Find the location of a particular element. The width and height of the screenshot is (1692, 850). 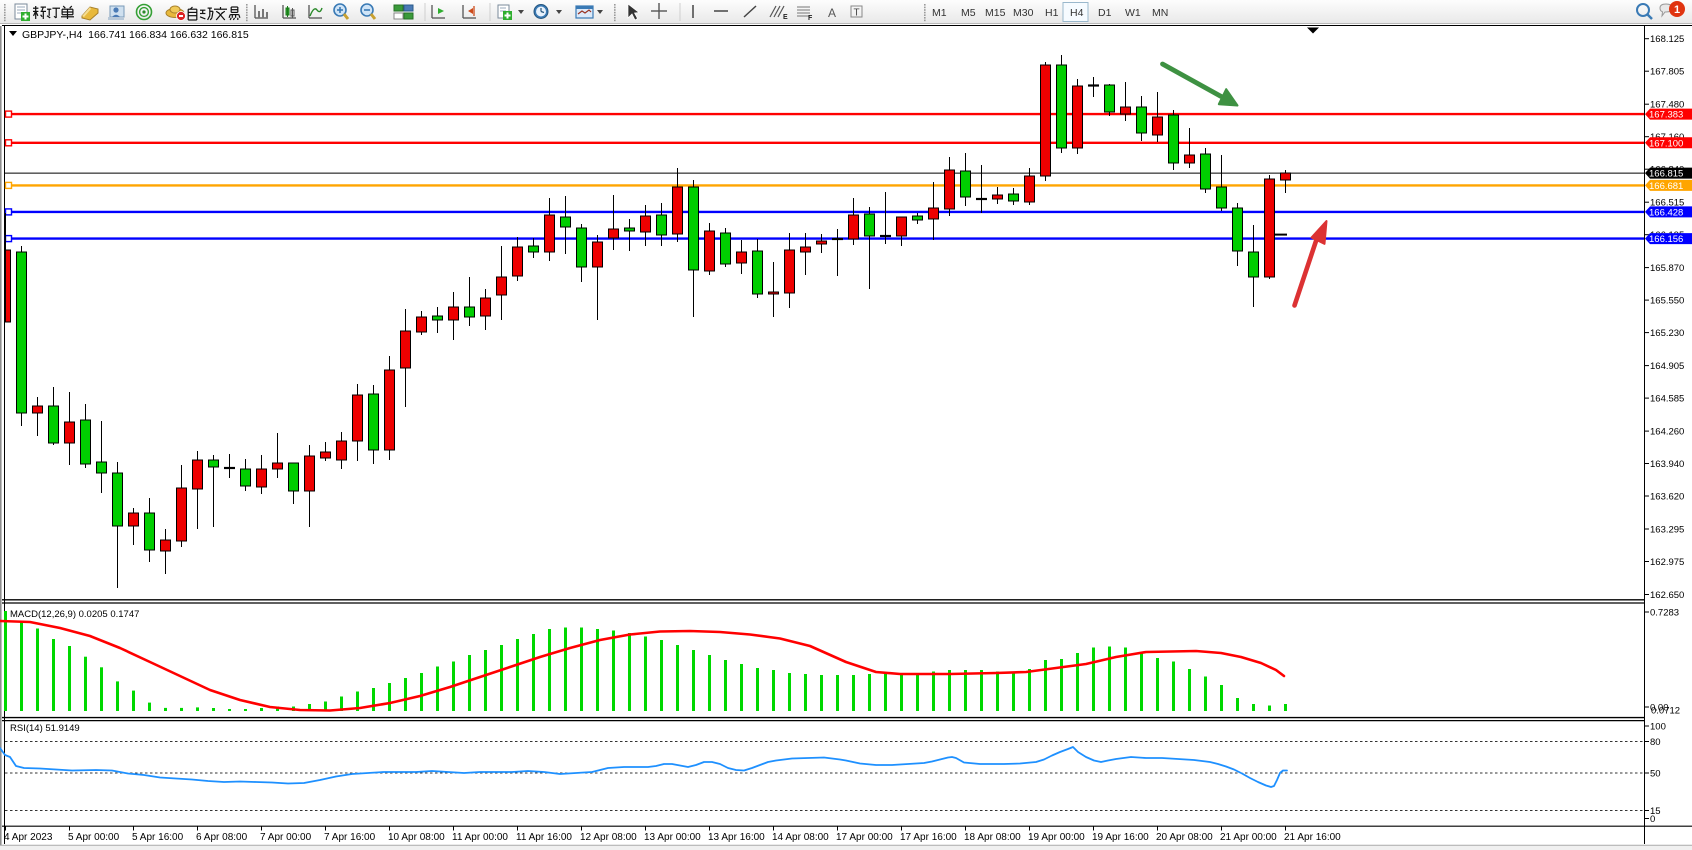

svg-text: 15 is located at coordinates (1655, 811).